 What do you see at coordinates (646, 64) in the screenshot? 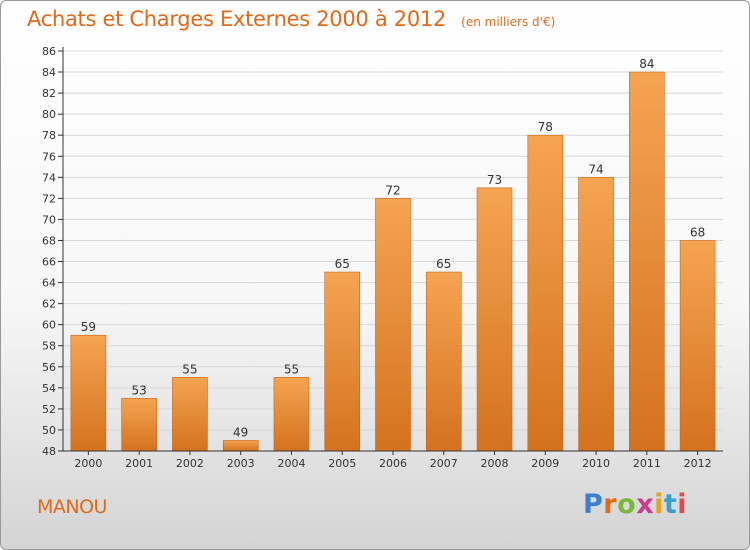
I see `data-label: 84` at bounding box center [646, 64].